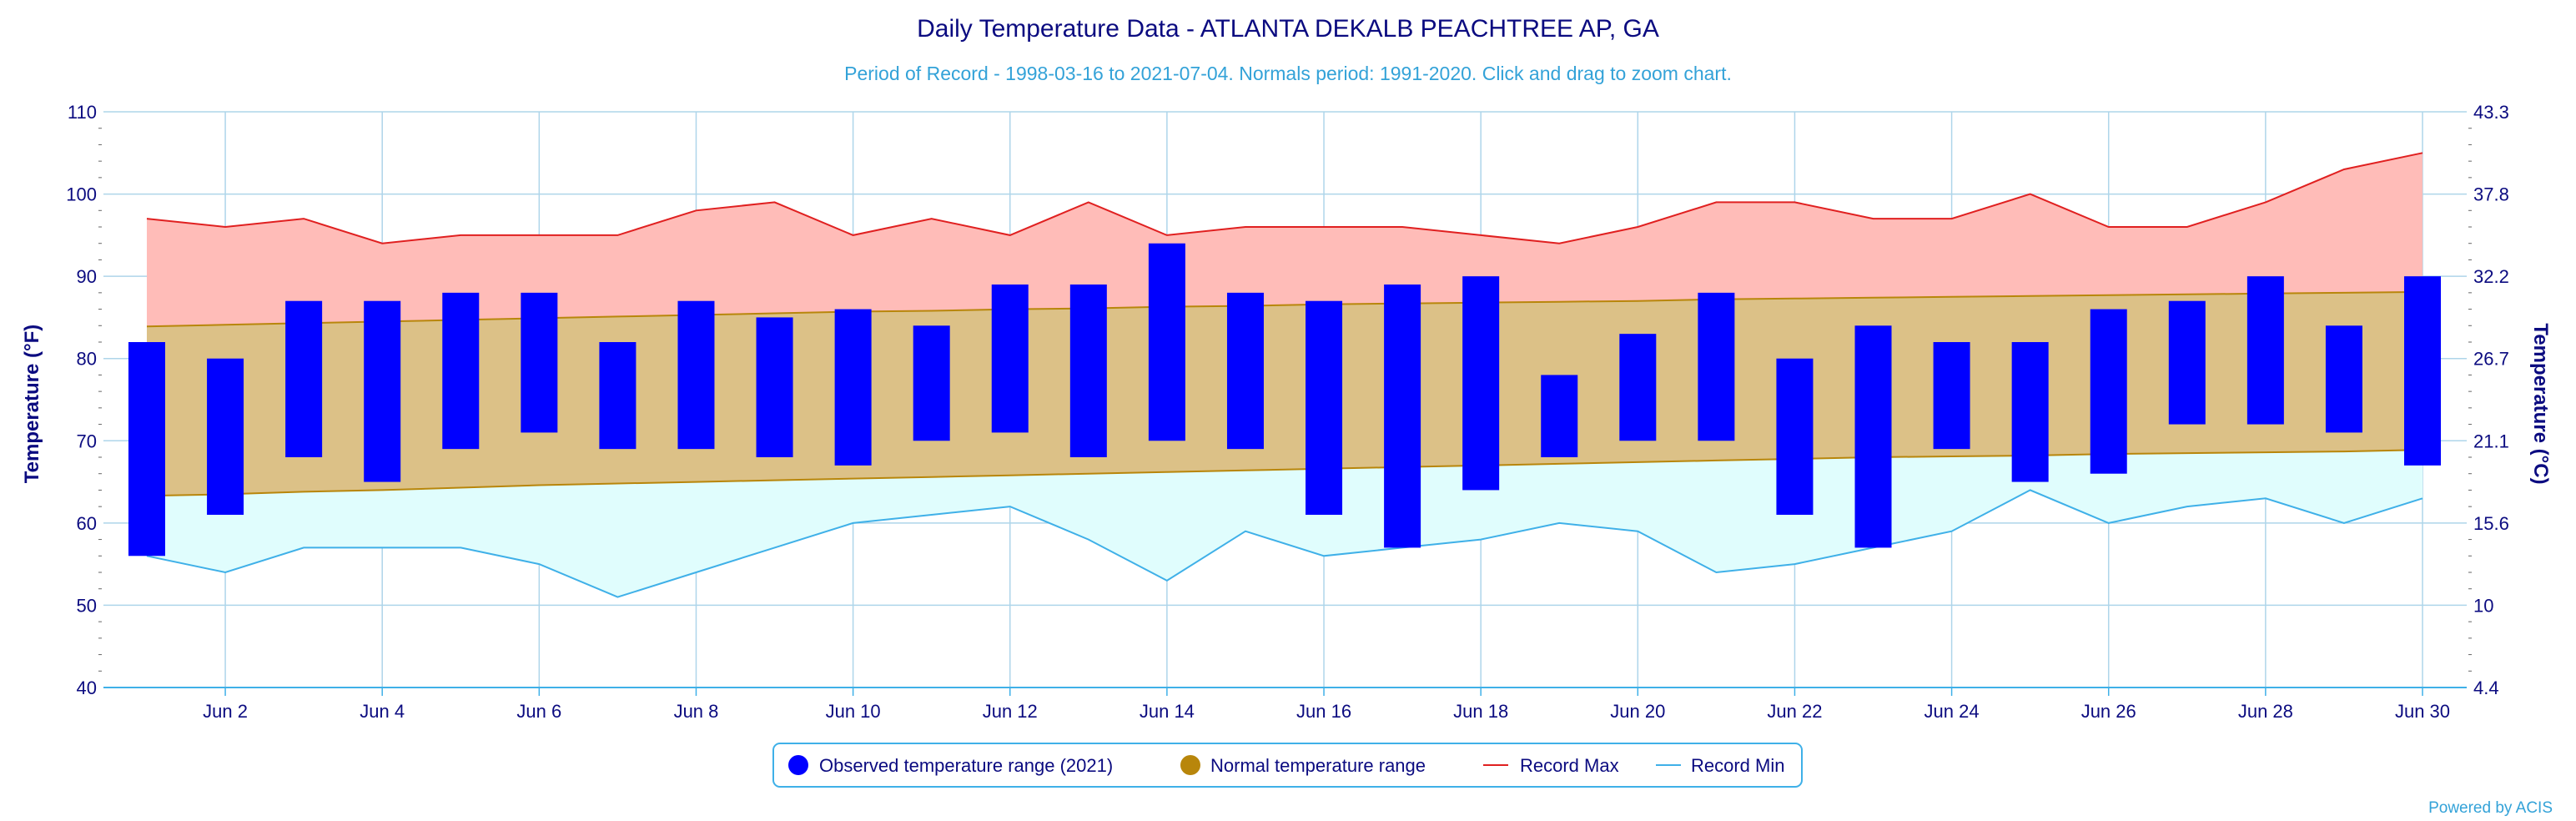 This screenshot has width=2576, height=821. I want to click on y-tick-label-right: 43.3, so click(2491, 113).